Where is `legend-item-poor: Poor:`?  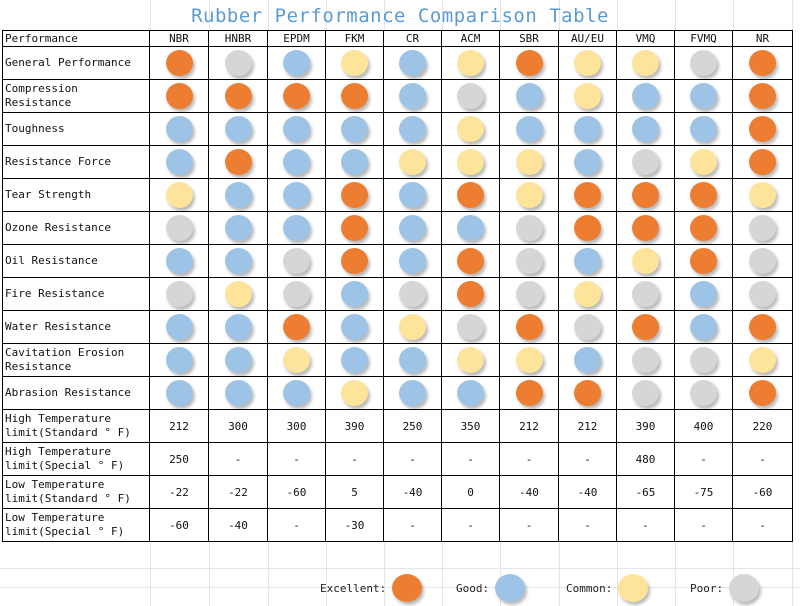
legend-item-poor: Poor: is located at coordinates (725, 588).